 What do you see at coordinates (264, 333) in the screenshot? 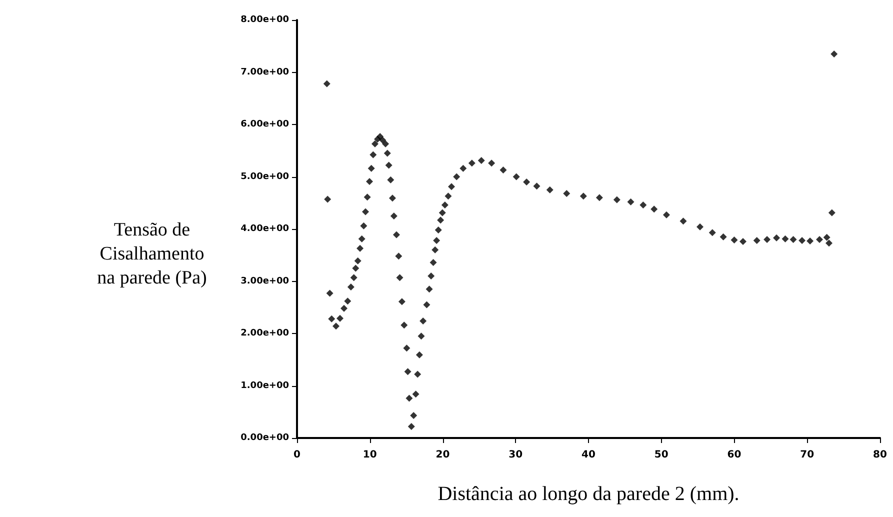
I see `y-tick-label: 2.00e+00` at bounding box center [264, 333].